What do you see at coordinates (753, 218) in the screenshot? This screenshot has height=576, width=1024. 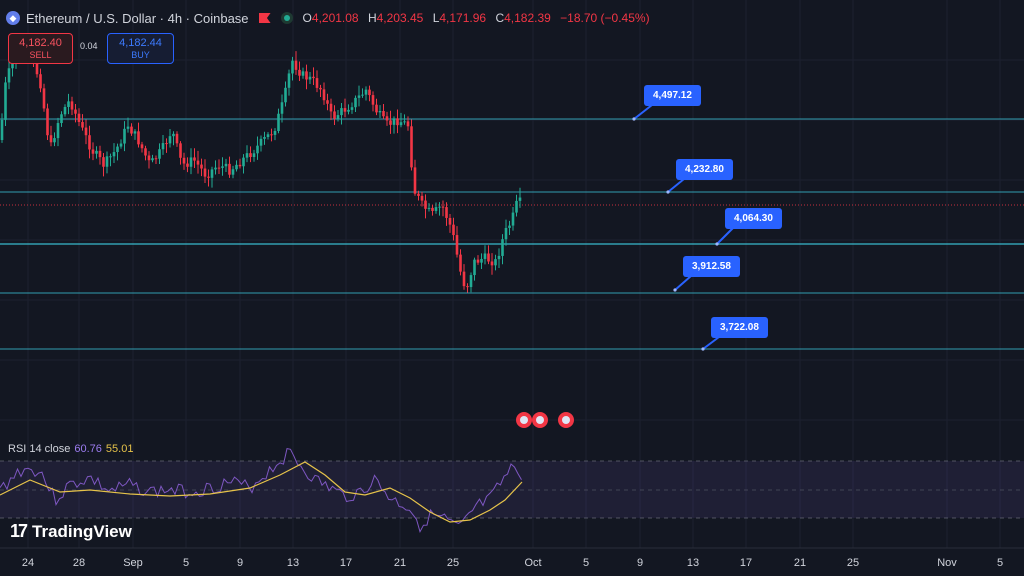 I see `level-badge-4064: 4,064.30` at bounding box center [753, 218].